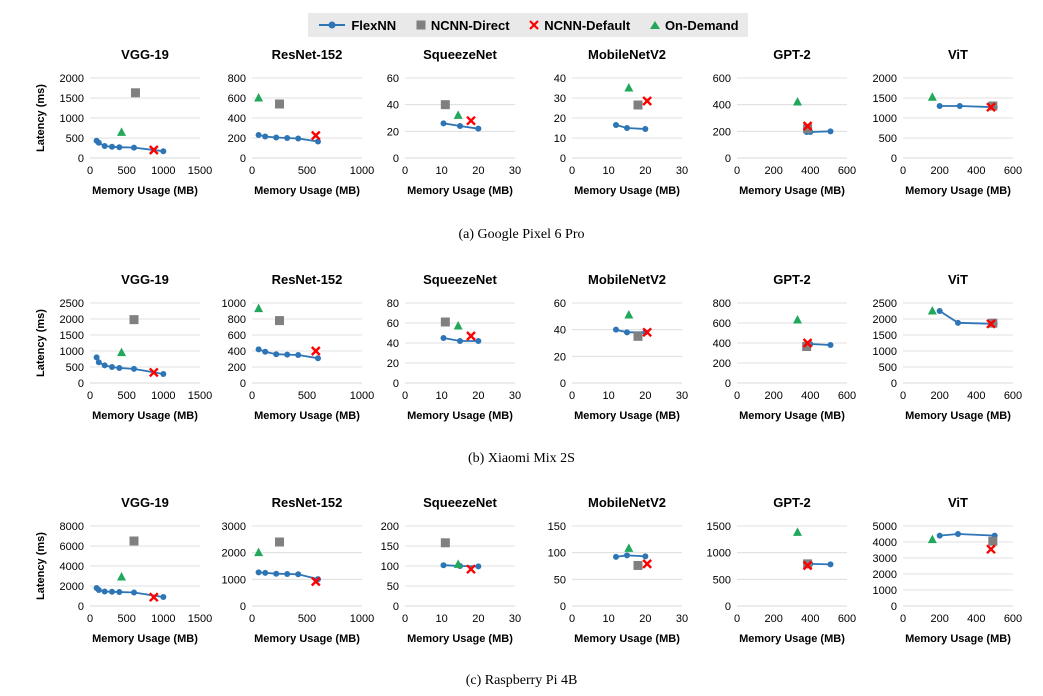  I want to click on legend-label-on-demand: On-Demand, so click(701, 25).